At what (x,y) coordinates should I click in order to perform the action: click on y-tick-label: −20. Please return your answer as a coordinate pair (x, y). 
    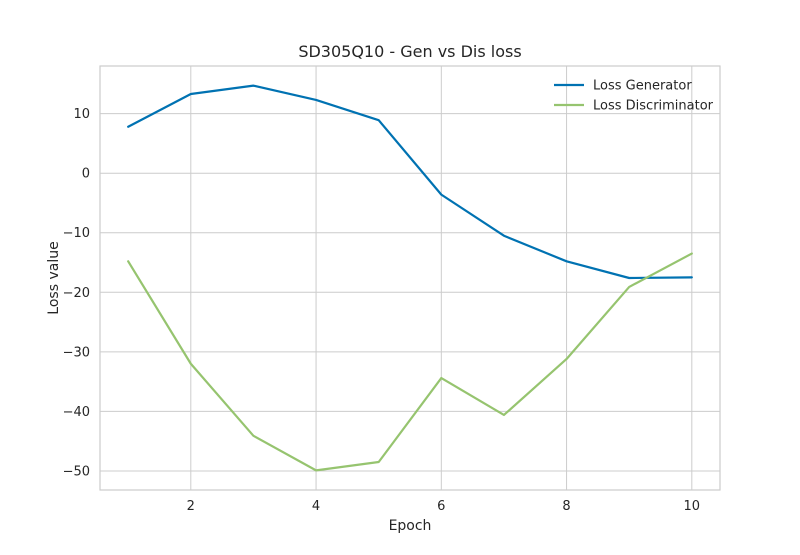
    Looking at the image, I should click on (76, 293).